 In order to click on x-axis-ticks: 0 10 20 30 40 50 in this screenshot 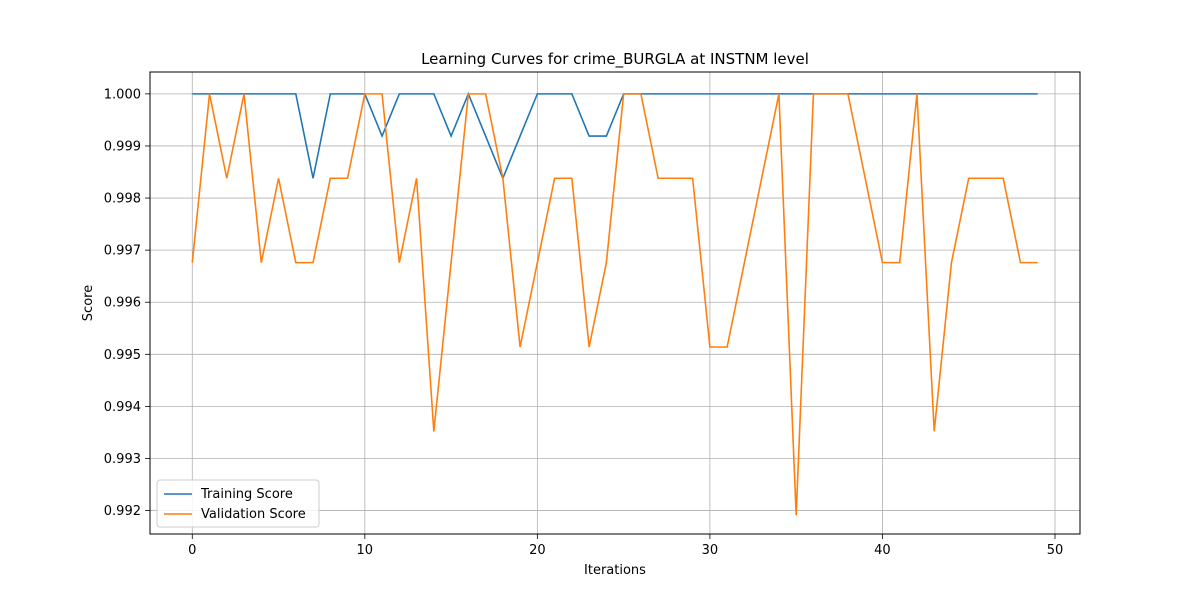, I will do `click(625, 546)`.